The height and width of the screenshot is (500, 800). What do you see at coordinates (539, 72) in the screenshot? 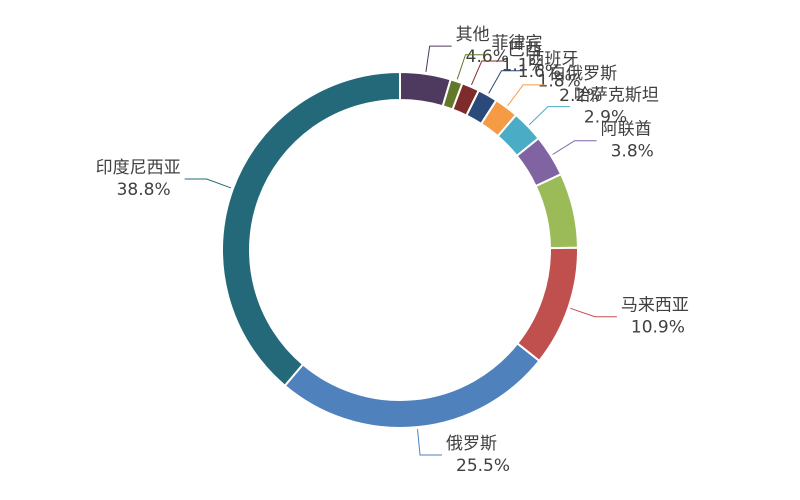
I see `slice-value: 1.6%` at bounding box center [539, 72].